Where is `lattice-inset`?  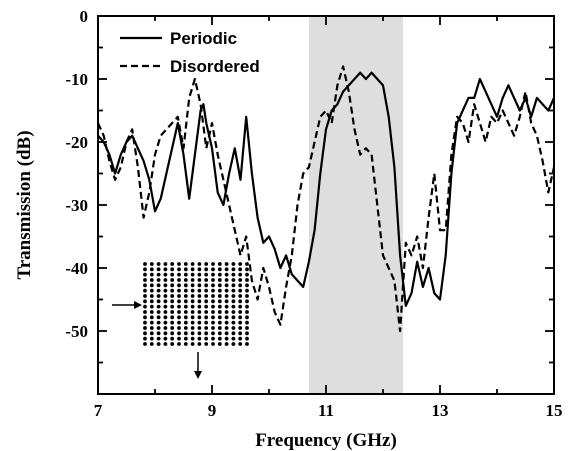 lattice-inset is located at coordinates (180, 320).